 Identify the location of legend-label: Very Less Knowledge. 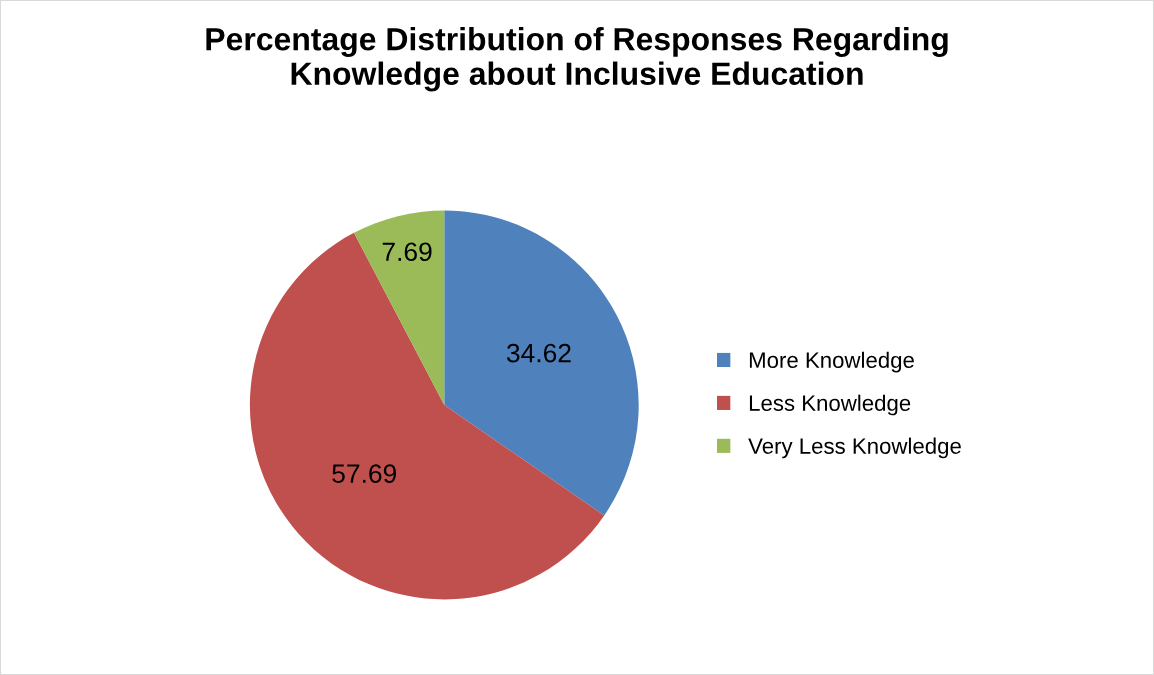
(854, 448).